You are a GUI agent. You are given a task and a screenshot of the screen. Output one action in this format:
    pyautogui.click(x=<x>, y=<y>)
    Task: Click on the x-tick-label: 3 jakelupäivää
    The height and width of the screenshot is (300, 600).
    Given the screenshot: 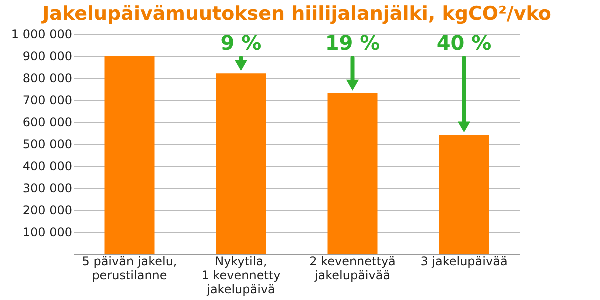 What is the action you would take?
    pyautogui.click(x=464, y=261)
    